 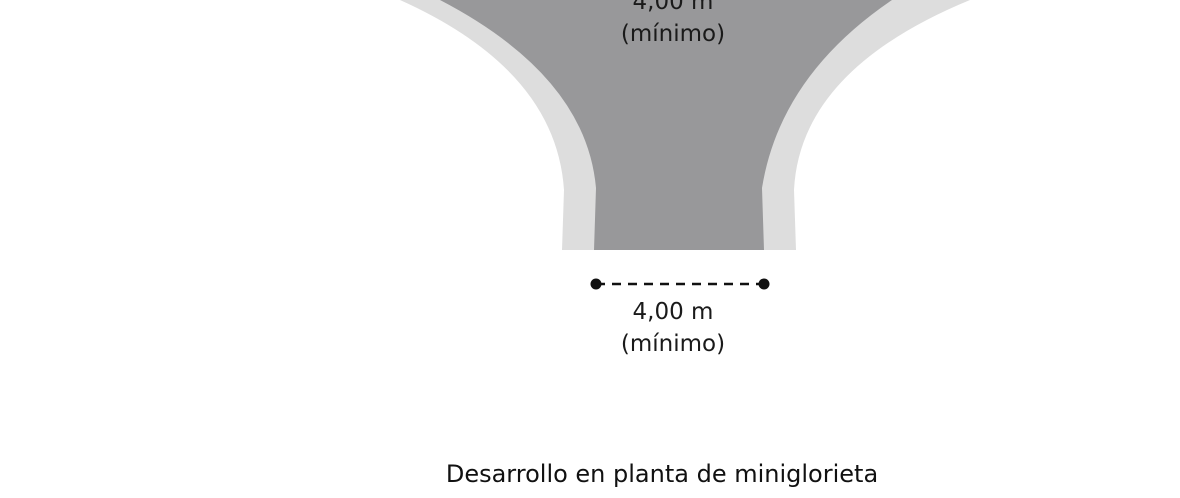 I want to click on dimension-endpoint-right, so click(x=764, y=284).